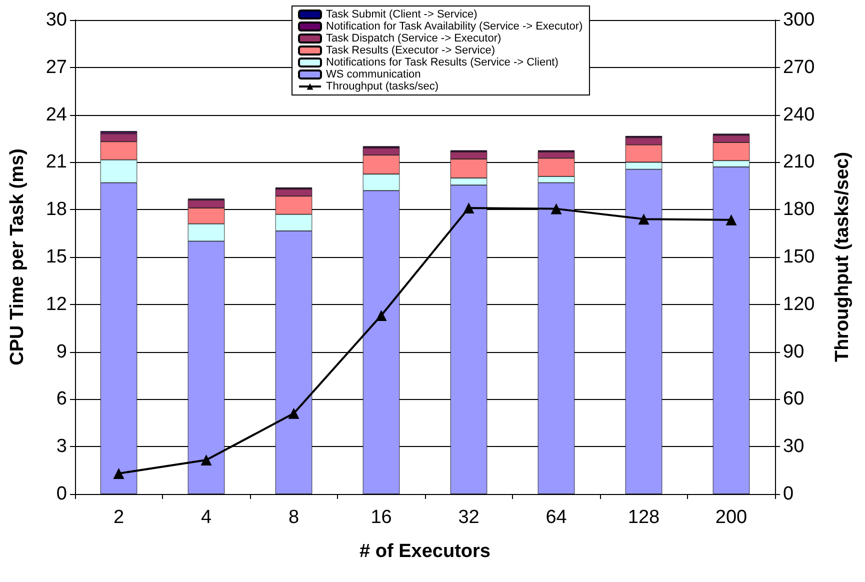 The width and height of the screenshot is (865, 582). Describe the element at coordinates (425, 551) in the screenshot. I see `x-axis-title: # of Executors` at that location.